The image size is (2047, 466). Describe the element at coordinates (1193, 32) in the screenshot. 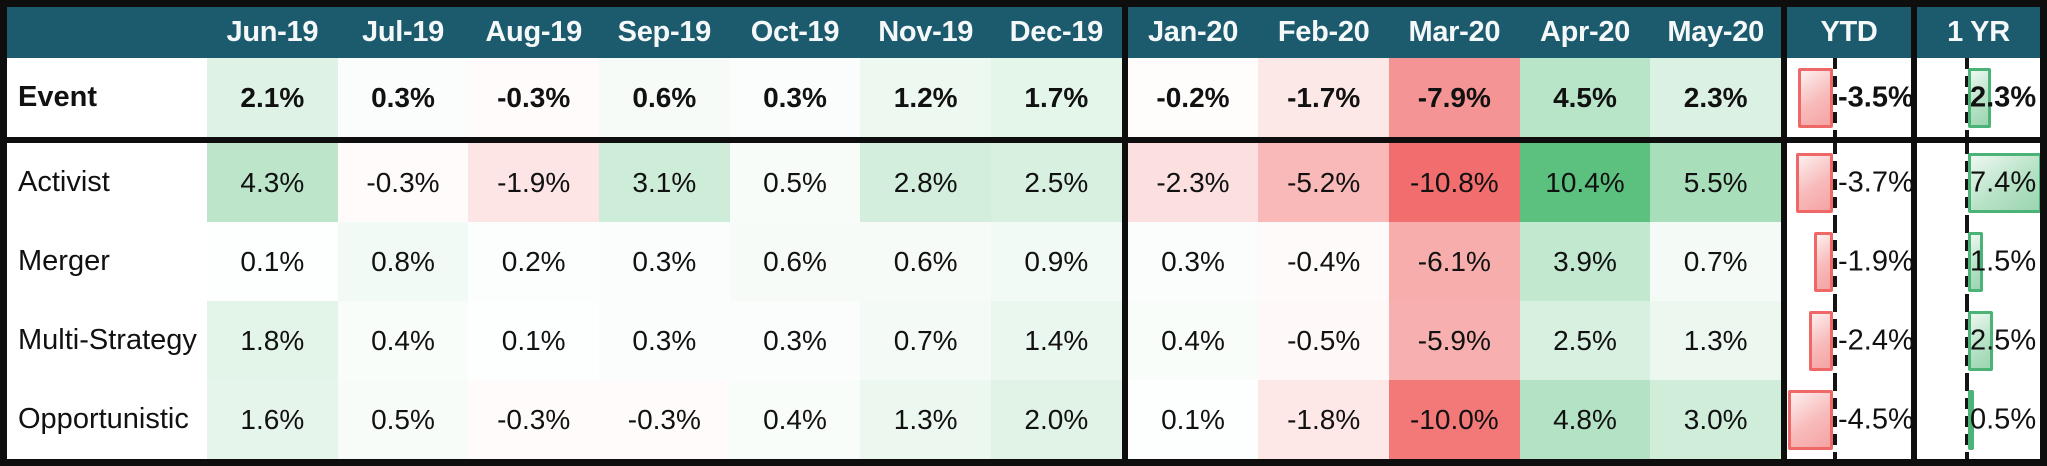

I see `column-header-month: Jan-20` at that location.